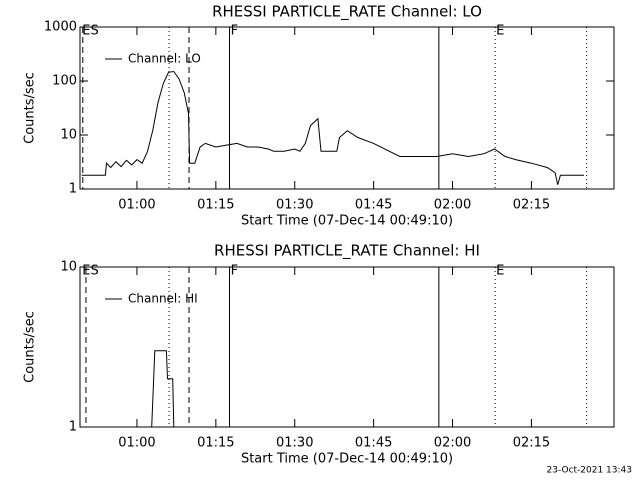 This screenshot has width=640, height=480. What do you see at coordinates (60, 27) in the screenshot?
I see `y-tick-label: 1000` at bounding box center [60, 27].